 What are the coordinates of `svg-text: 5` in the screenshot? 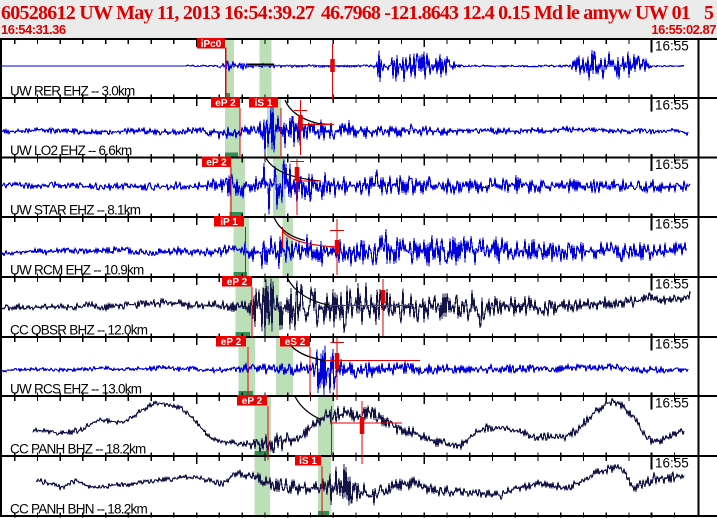 It's located at (709, 13).